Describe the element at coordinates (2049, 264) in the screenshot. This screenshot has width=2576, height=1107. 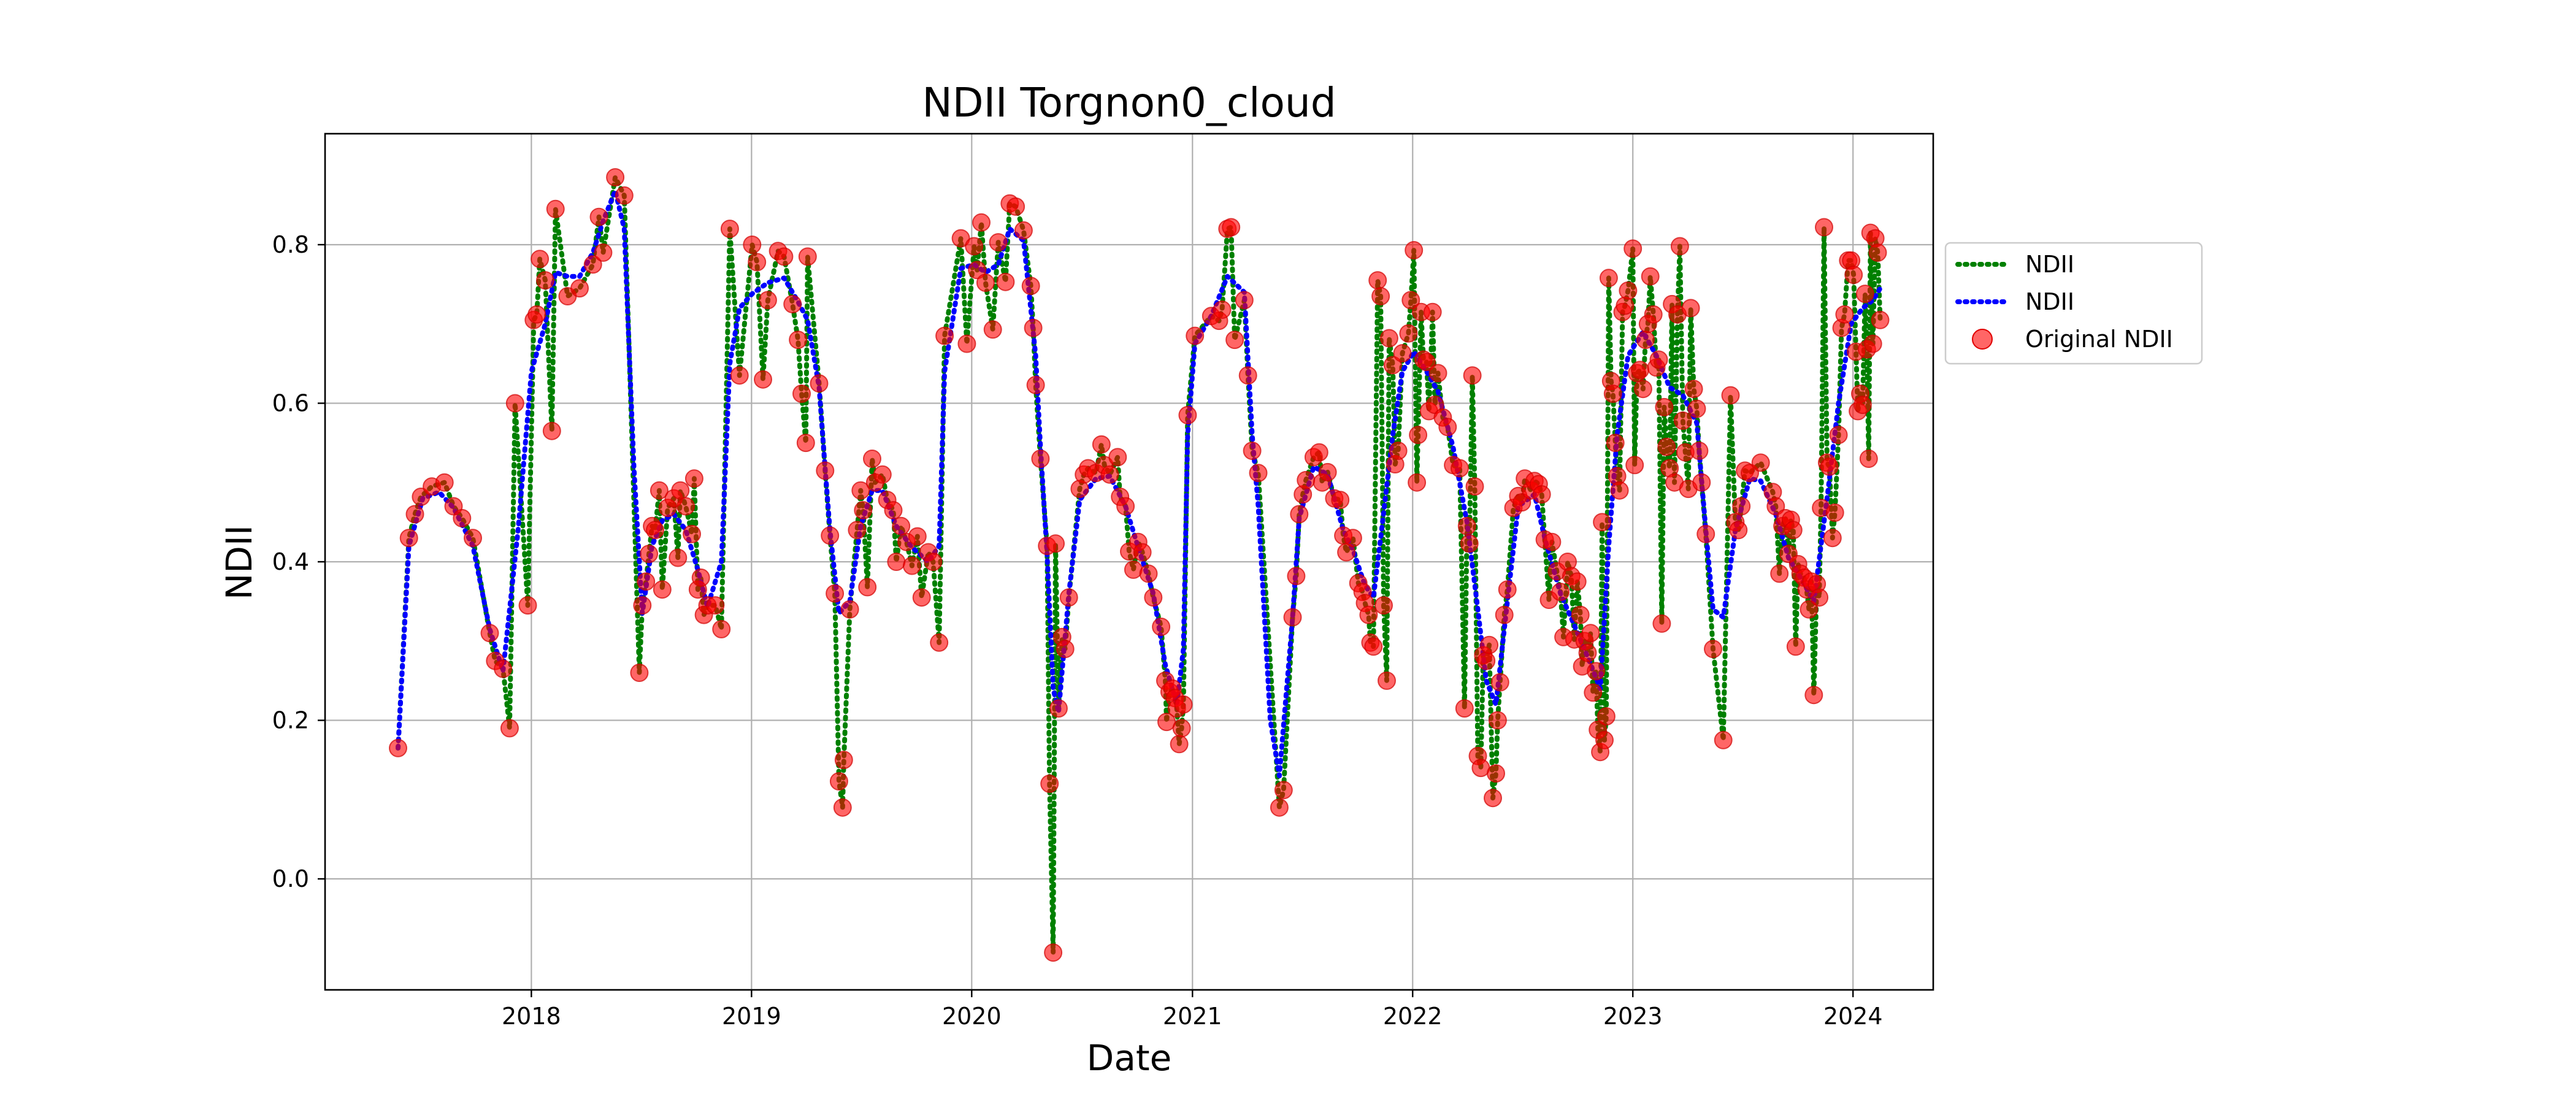
I see `legend-label-ndii-green: NDII` at that location.